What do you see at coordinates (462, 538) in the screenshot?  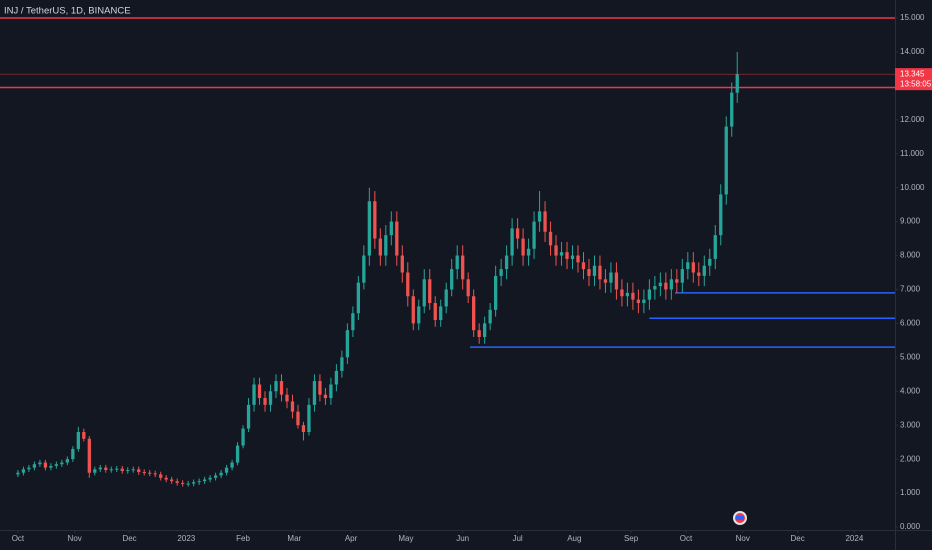 I see `x-tick-label: Jun` at bounding box center [462, 538].